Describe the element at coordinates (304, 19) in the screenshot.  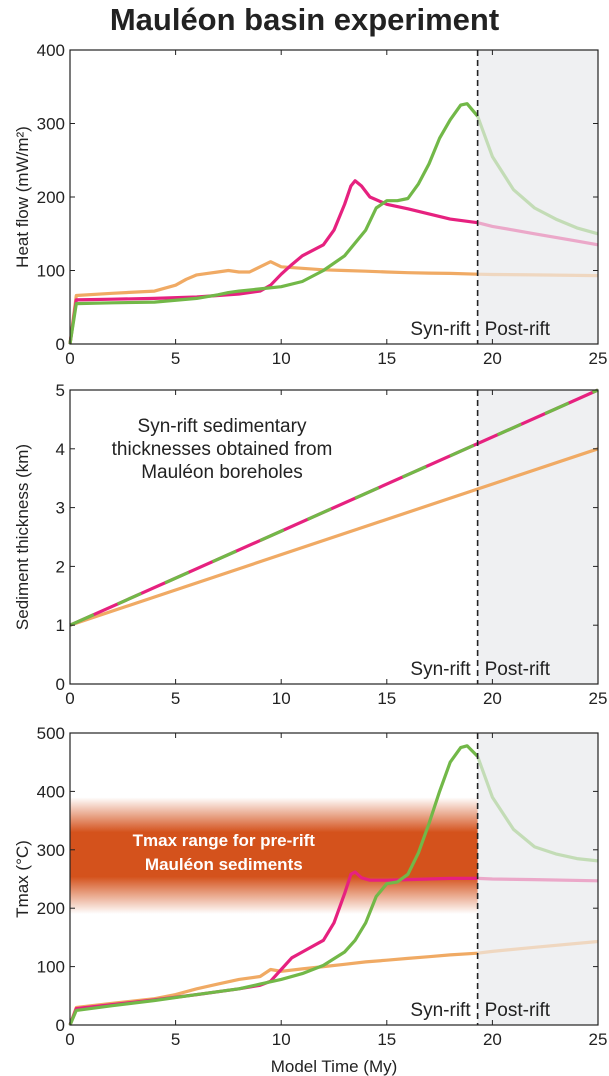
I see `chart-title: Mauléon basin experiment` at that location.